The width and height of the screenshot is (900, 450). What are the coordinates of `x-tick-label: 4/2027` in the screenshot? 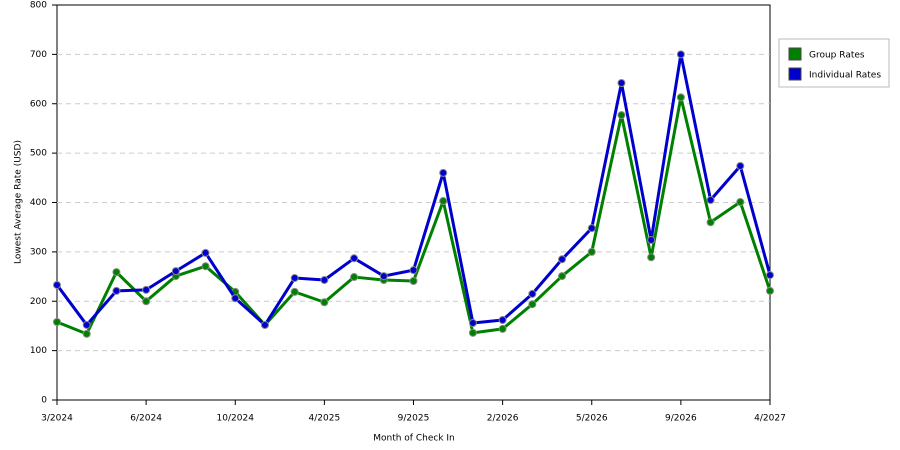 It's located at (770, 419).